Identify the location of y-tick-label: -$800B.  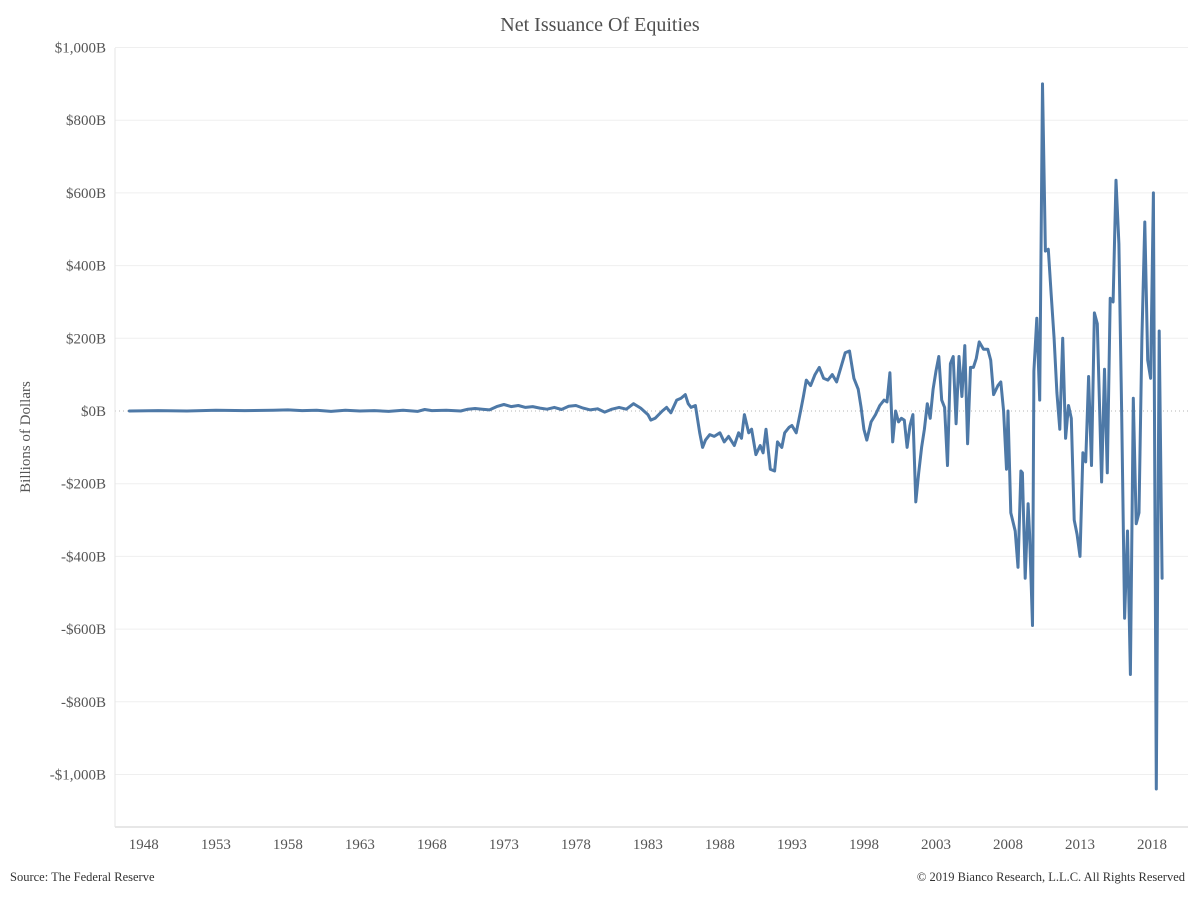
(83, 703).